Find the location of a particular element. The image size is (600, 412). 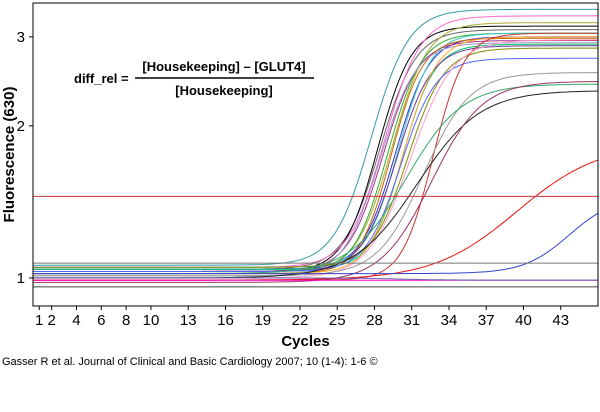

x-tick-label: 19 is located at coordinates (262, 320).